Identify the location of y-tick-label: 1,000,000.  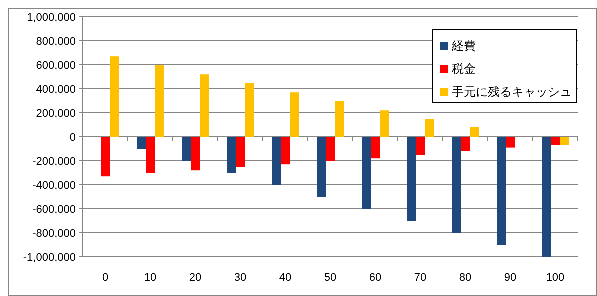
(51, 18).